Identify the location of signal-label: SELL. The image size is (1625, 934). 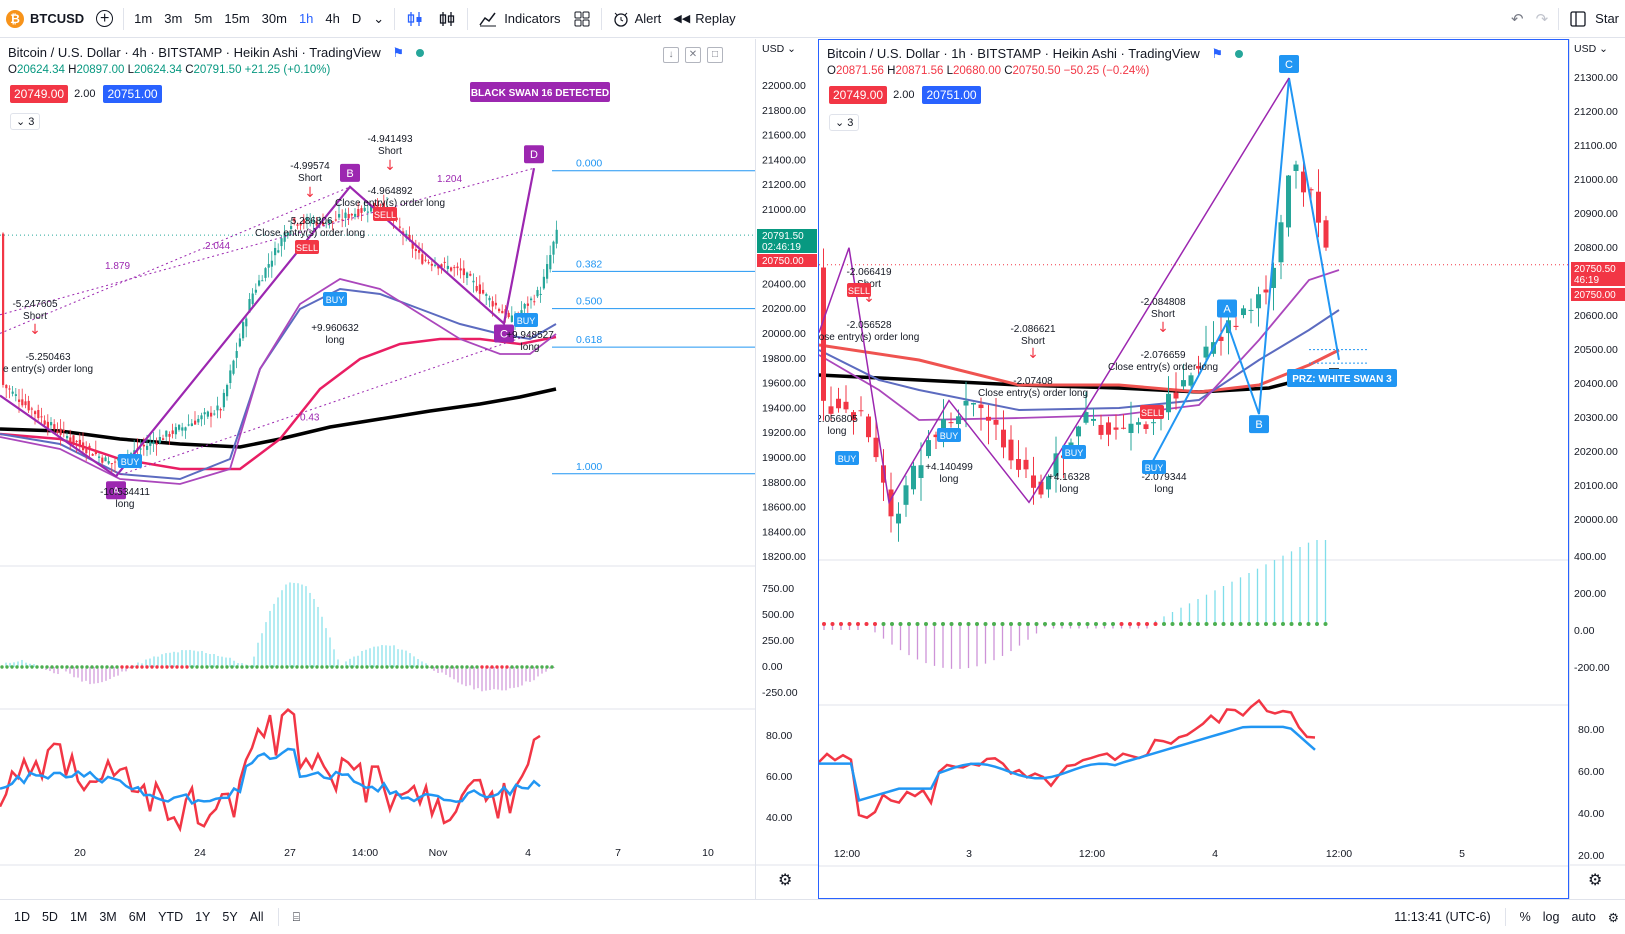
(859, 291).